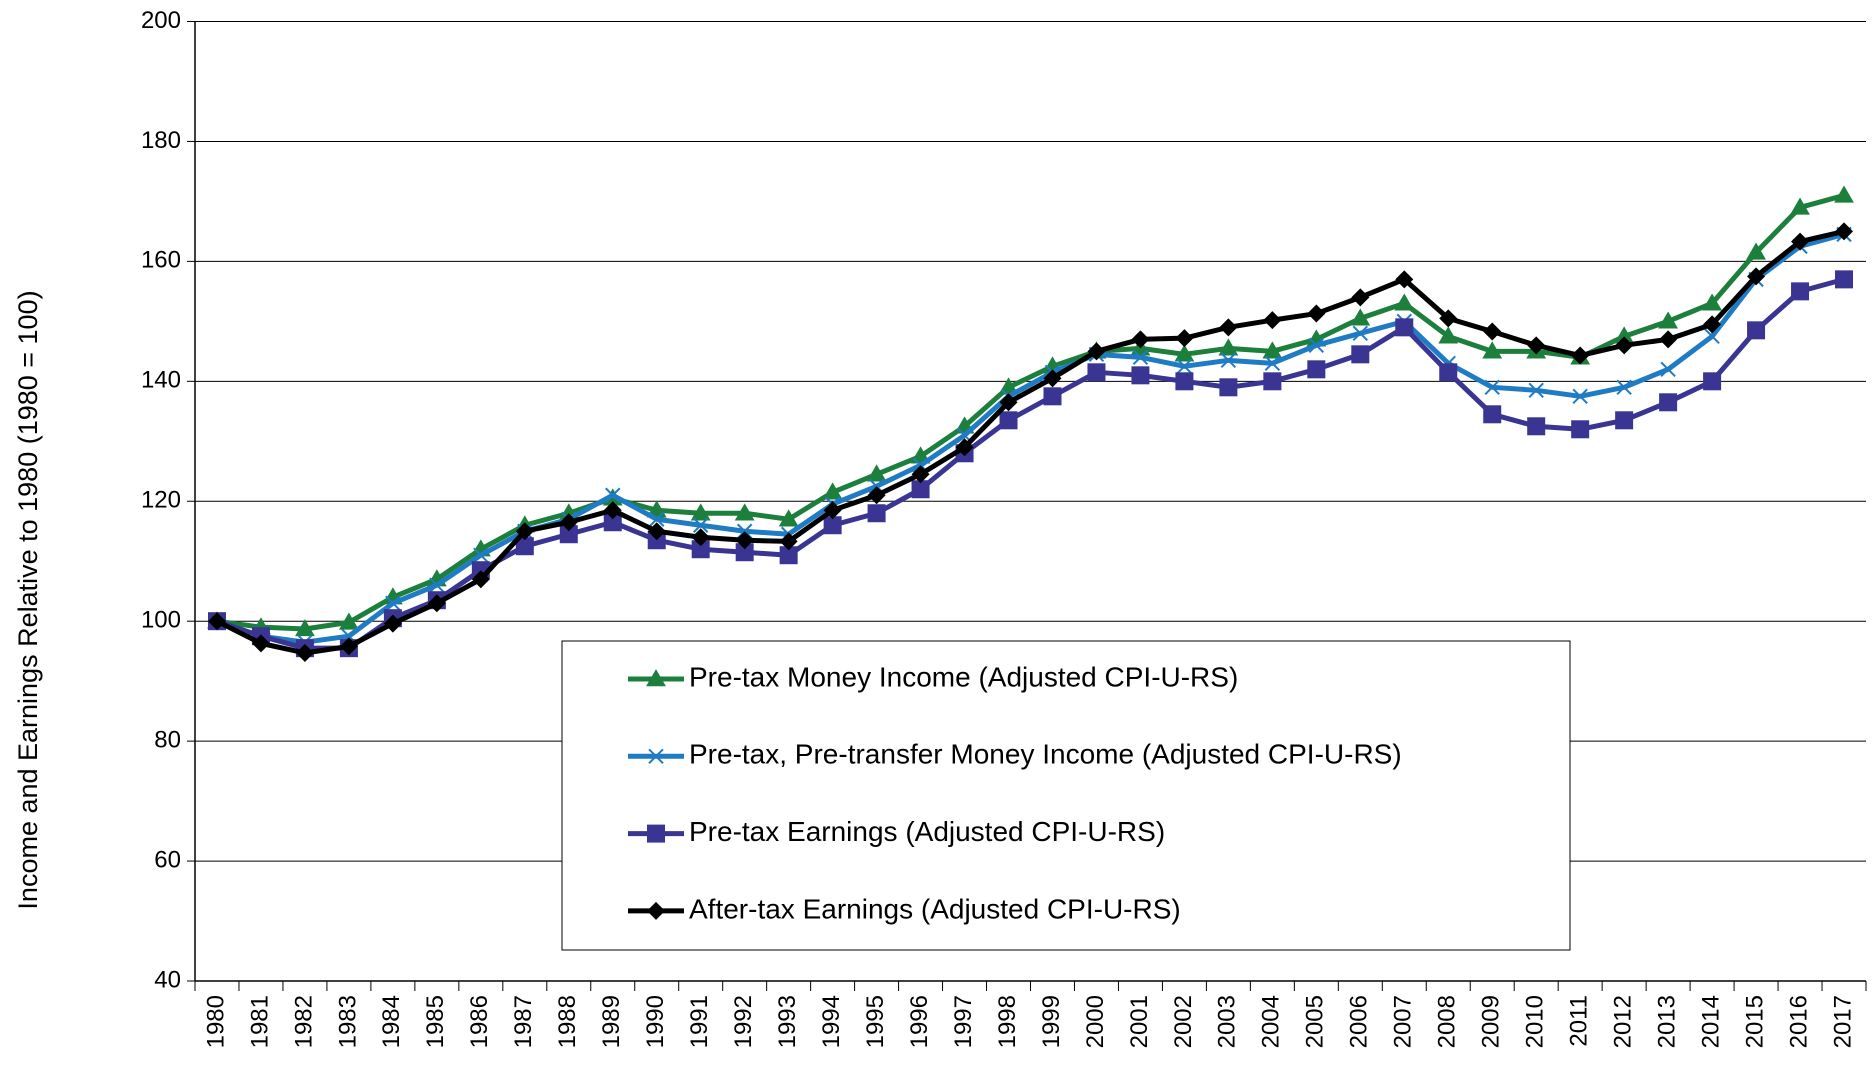 Image resolution: width=1875 pixels, height=1073 pixels. I want to click on x-tick-label: 1988, so click(567, 1021).